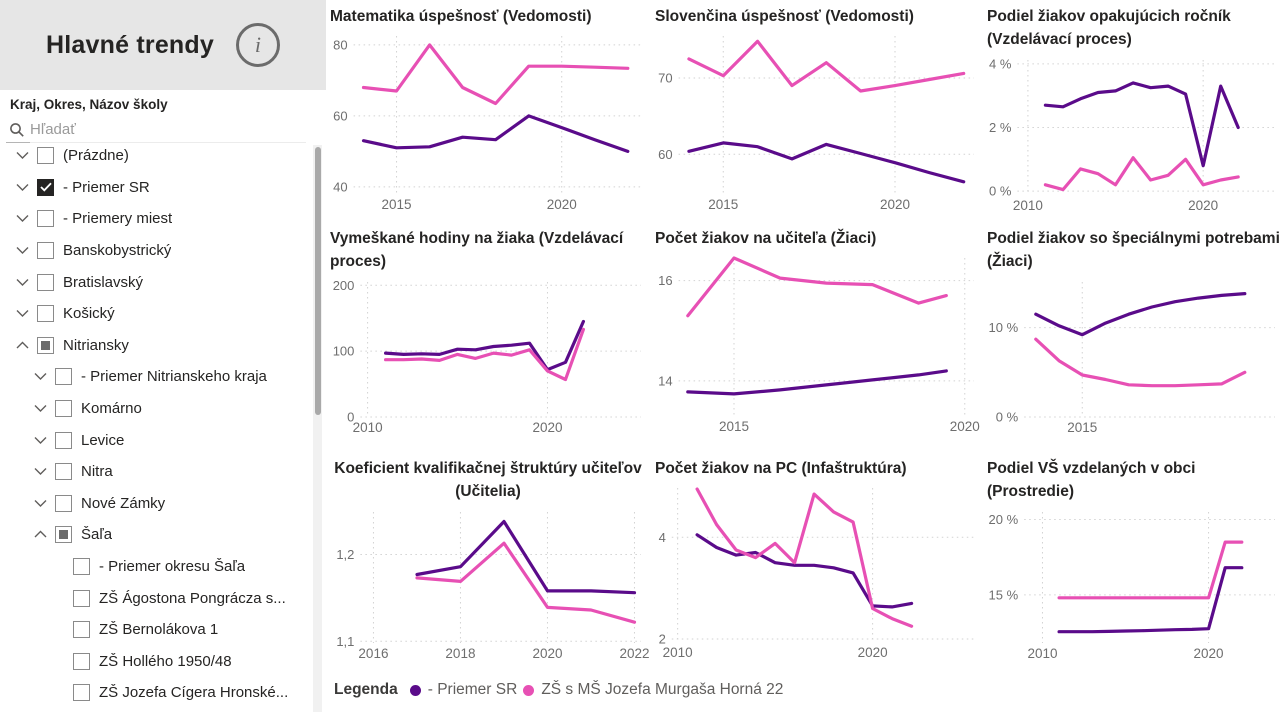 This screenshot has width=1282, height=712. I want to click on tree-item-label: Bratislavský, so click(103, 282).